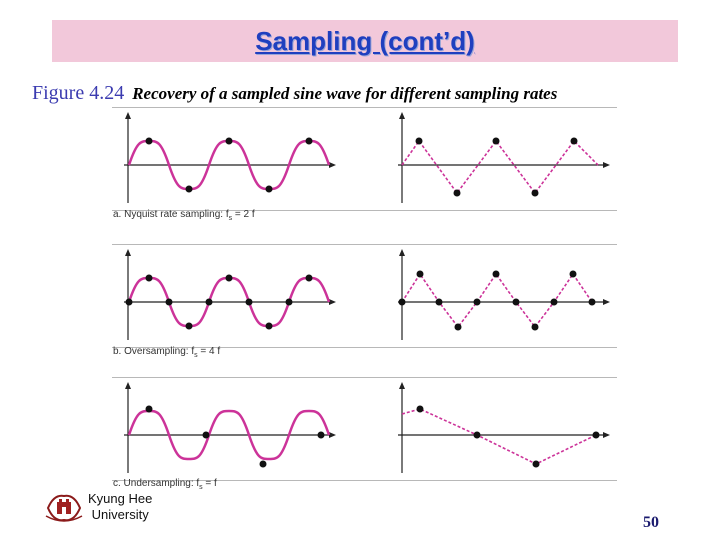 The height and width of the screenshot is (540, 720). I want to click on university-logo-icon, so click(64, 508).